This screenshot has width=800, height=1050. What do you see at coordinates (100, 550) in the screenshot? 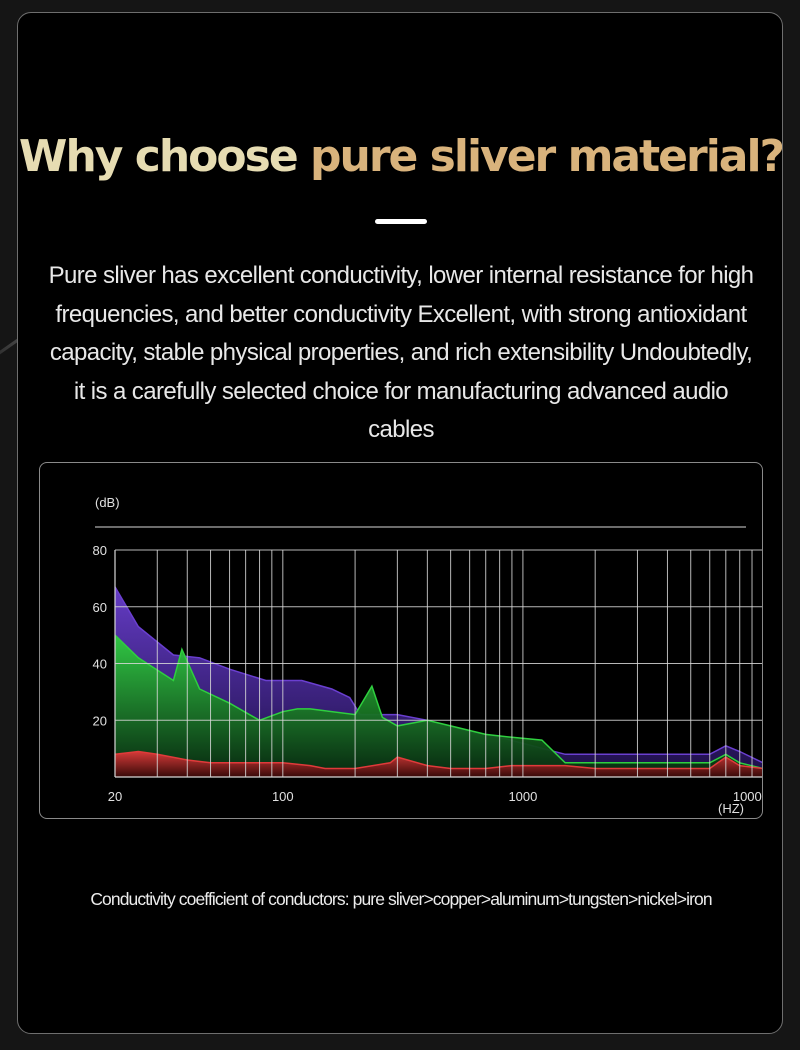
I see `y-tick-label-80: 80` at bounding box center [100, 550].